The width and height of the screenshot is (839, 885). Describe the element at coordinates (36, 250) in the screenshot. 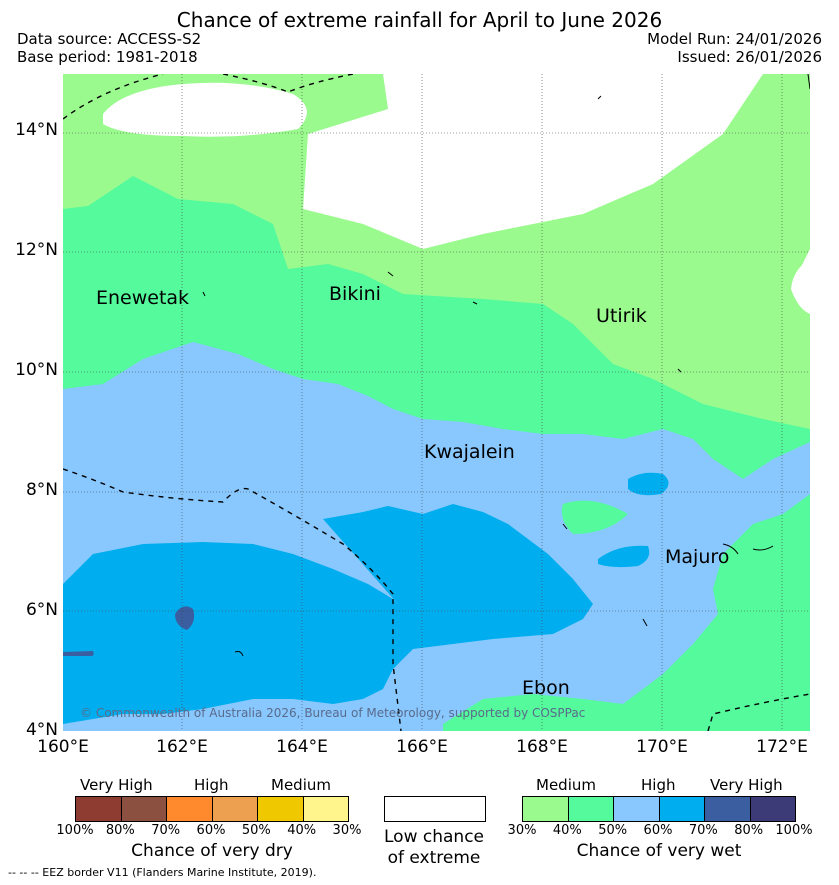

I see `lat-label: 12°N` at that location.